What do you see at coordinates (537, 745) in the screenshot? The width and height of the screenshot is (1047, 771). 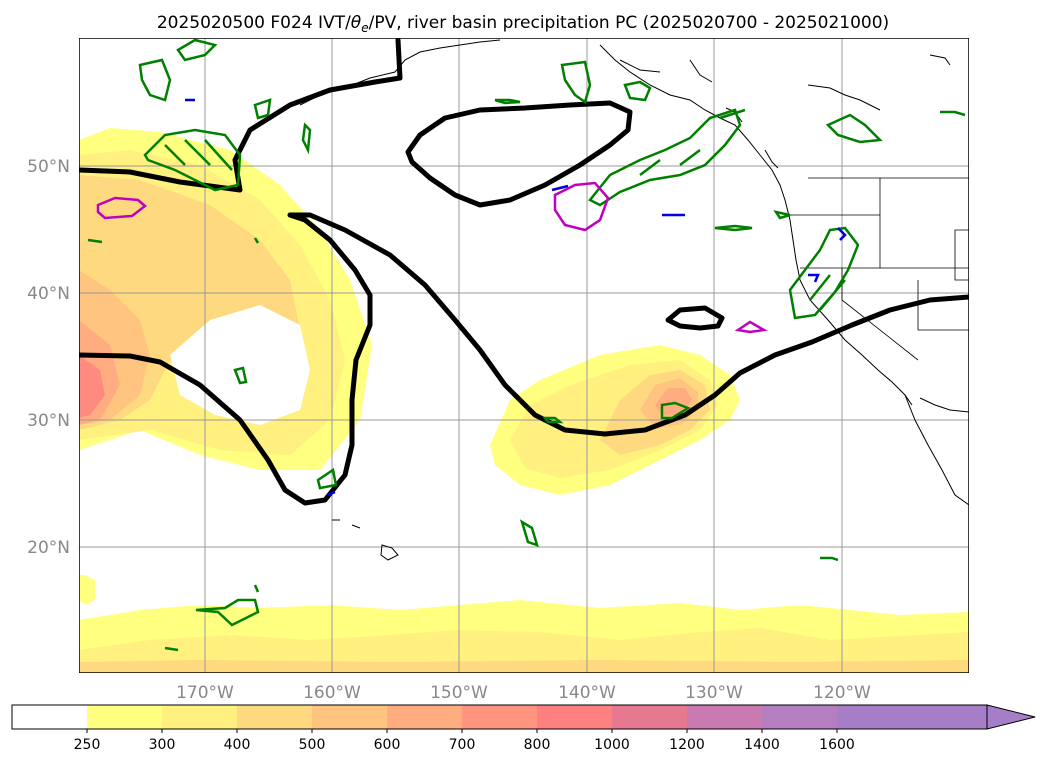 I see `colorbar-tick-label: 800` at bounding box center [537, 745].